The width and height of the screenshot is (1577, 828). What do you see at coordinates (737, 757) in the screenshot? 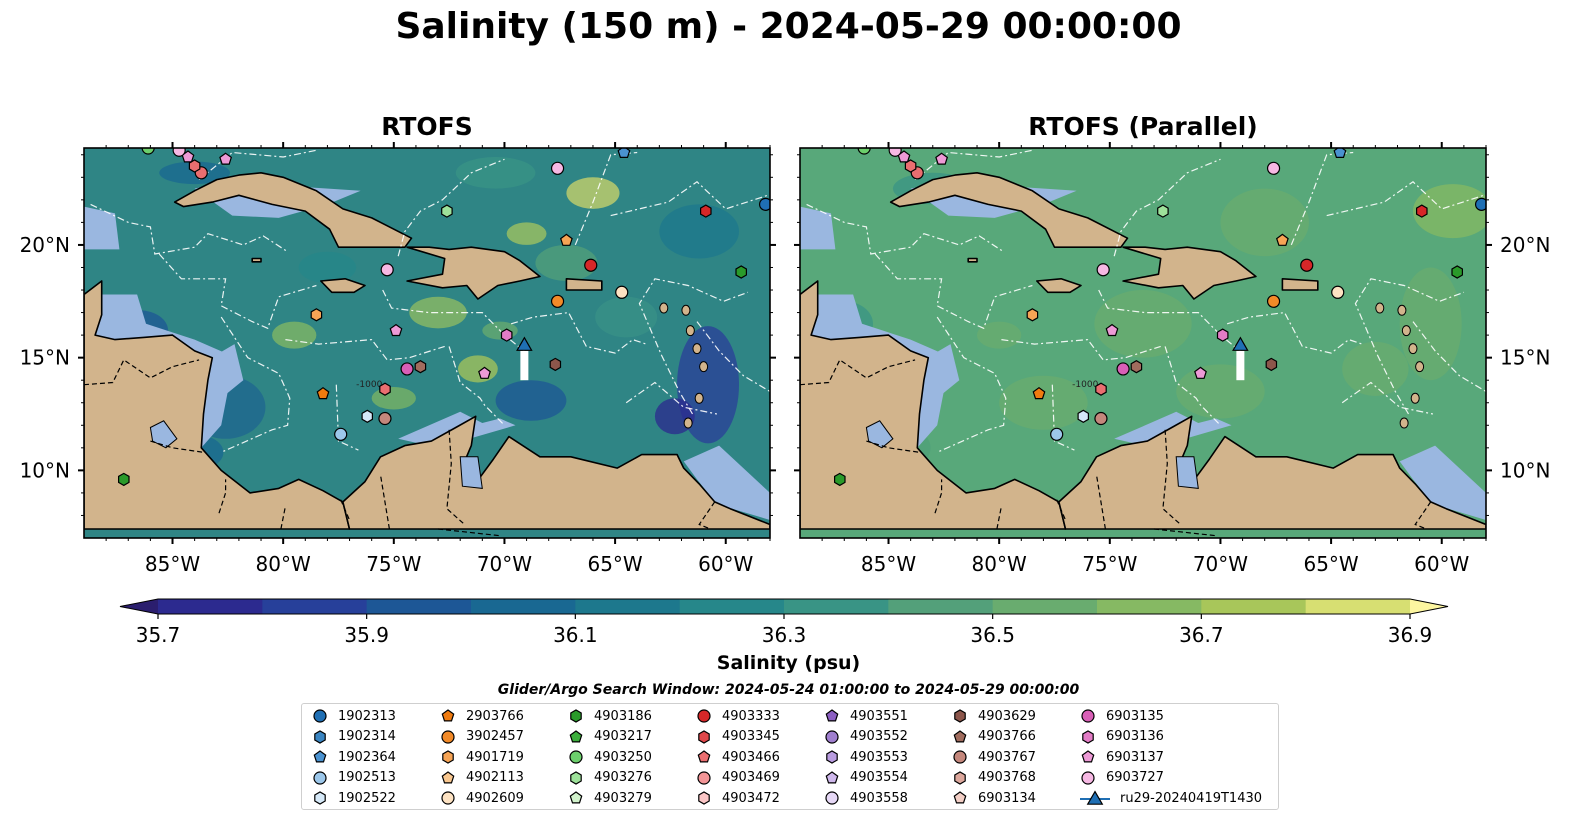
I see `legend-item: 4903466` at bounding box center [737, 757].